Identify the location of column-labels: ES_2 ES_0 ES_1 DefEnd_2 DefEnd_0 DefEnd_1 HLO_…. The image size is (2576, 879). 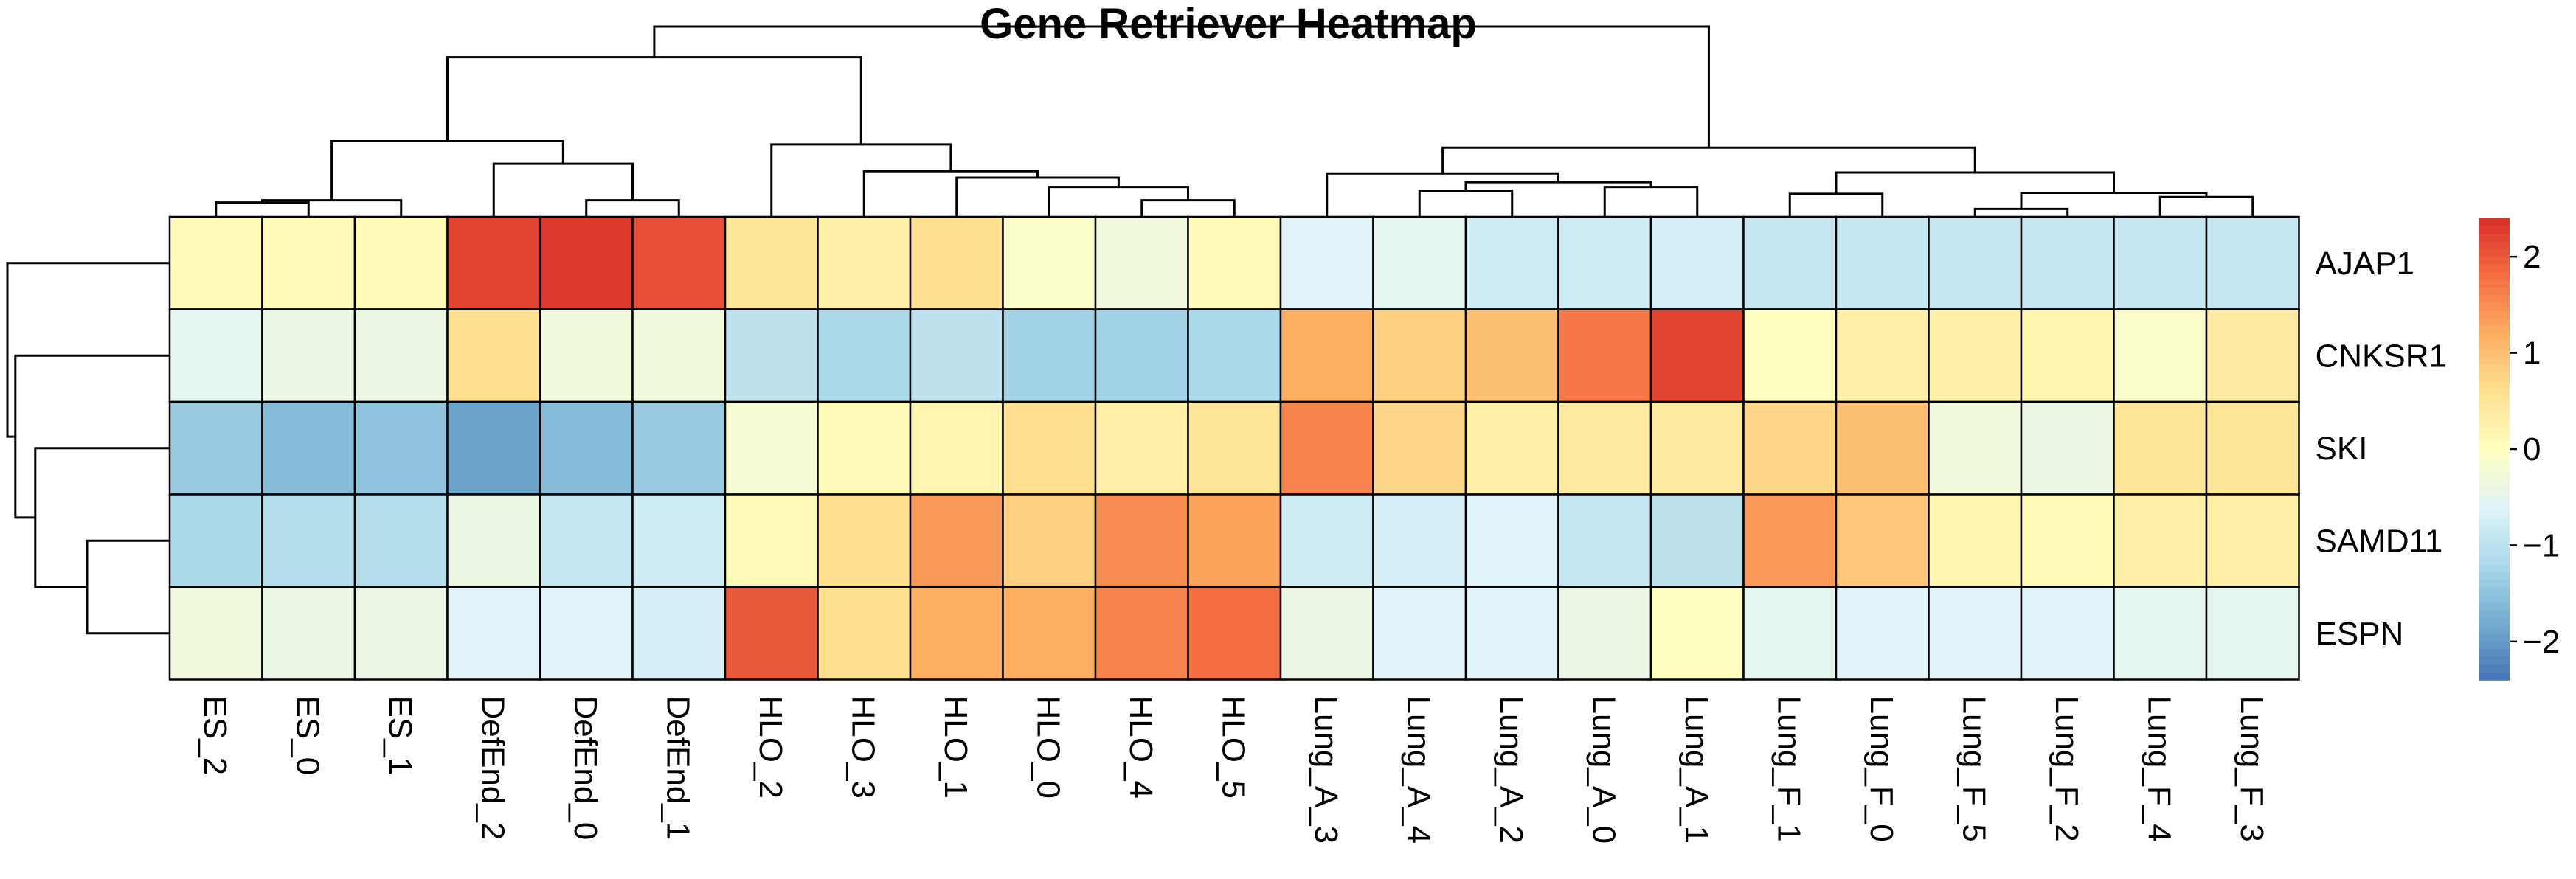
(1234, 770).